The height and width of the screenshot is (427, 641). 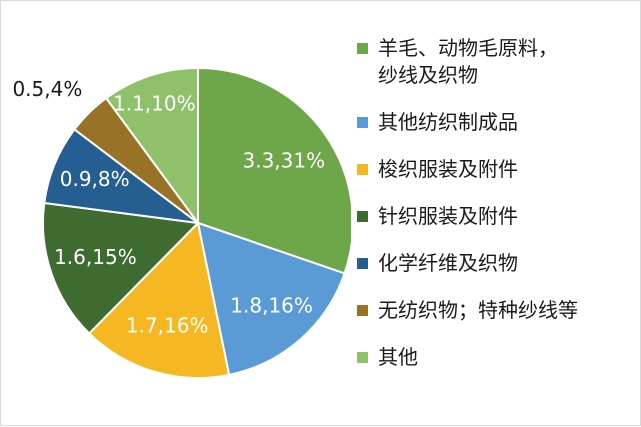 I want to click on legend-item: 针织服装及附件, so click(x=497, y=216).